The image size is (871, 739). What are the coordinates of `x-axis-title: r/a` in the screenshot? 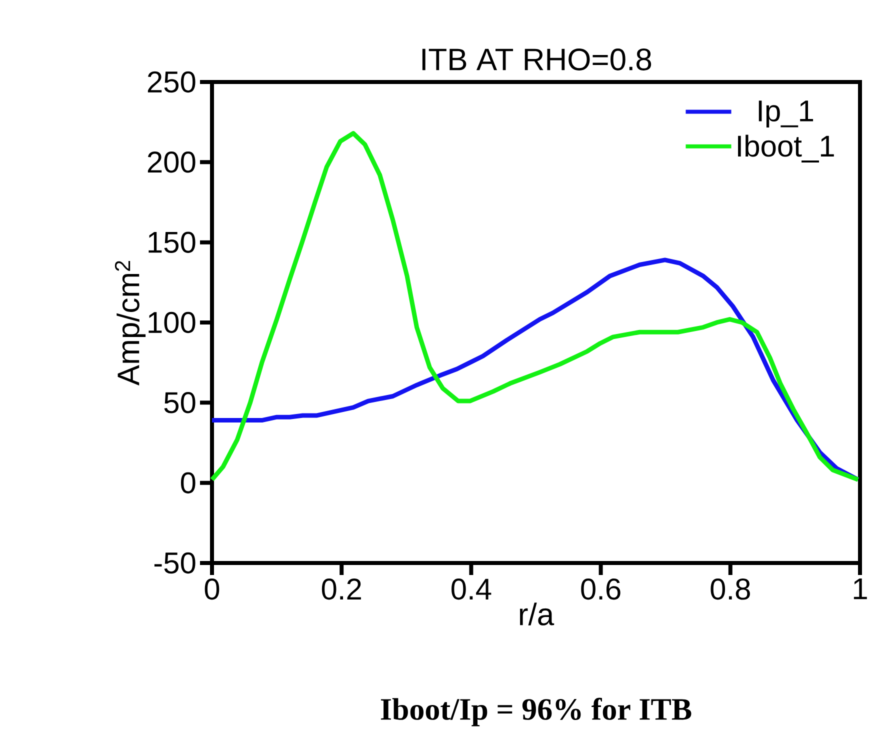 It's located at (537, 614).